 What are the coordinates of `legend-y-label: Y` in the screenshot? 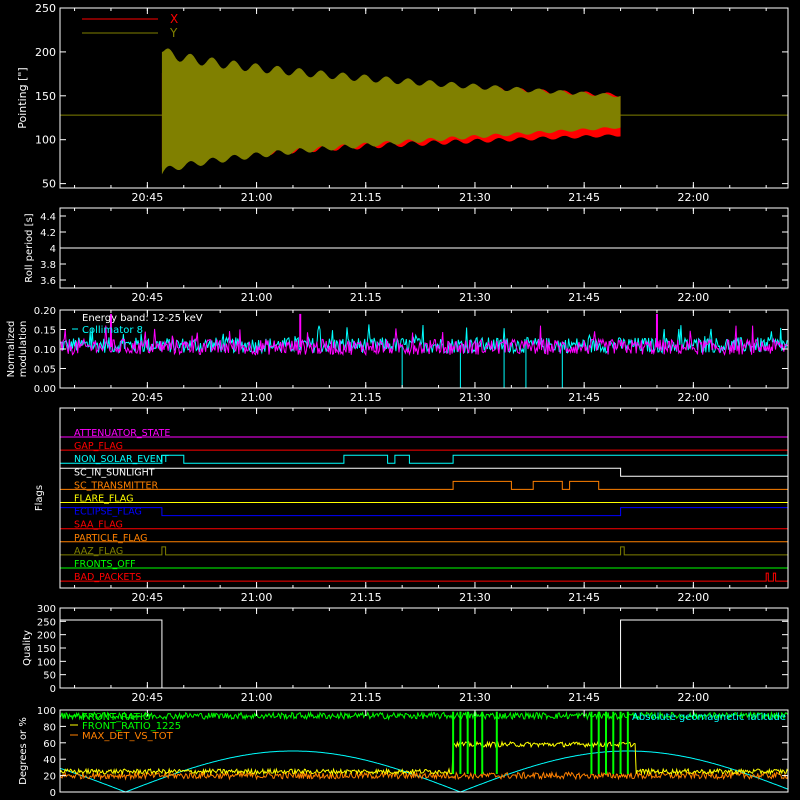 It's located at (173, 33).